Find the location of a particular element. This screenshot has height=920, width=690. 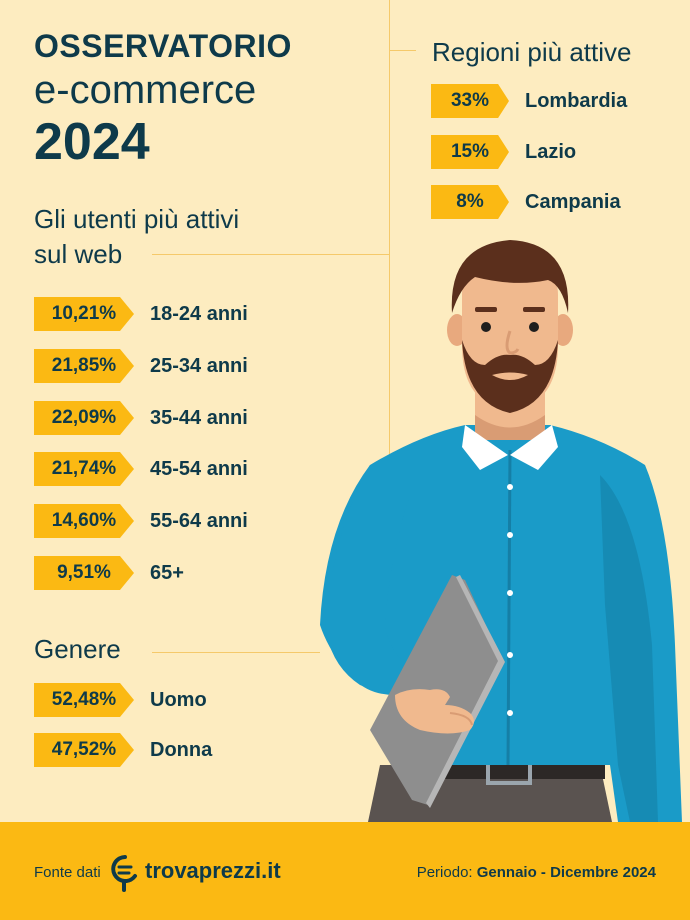

gender-label: Donna is located at coordinates (181, 749).